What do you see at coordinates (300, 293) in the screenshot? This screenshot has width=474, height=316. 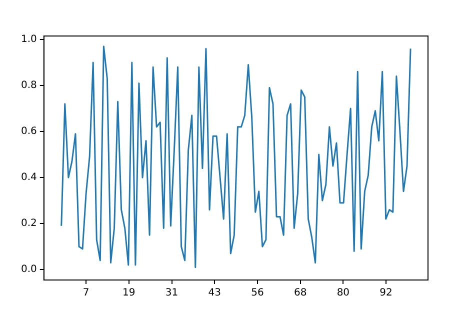 I see `x-tick-label: 68` at bounding box center [300, 293].